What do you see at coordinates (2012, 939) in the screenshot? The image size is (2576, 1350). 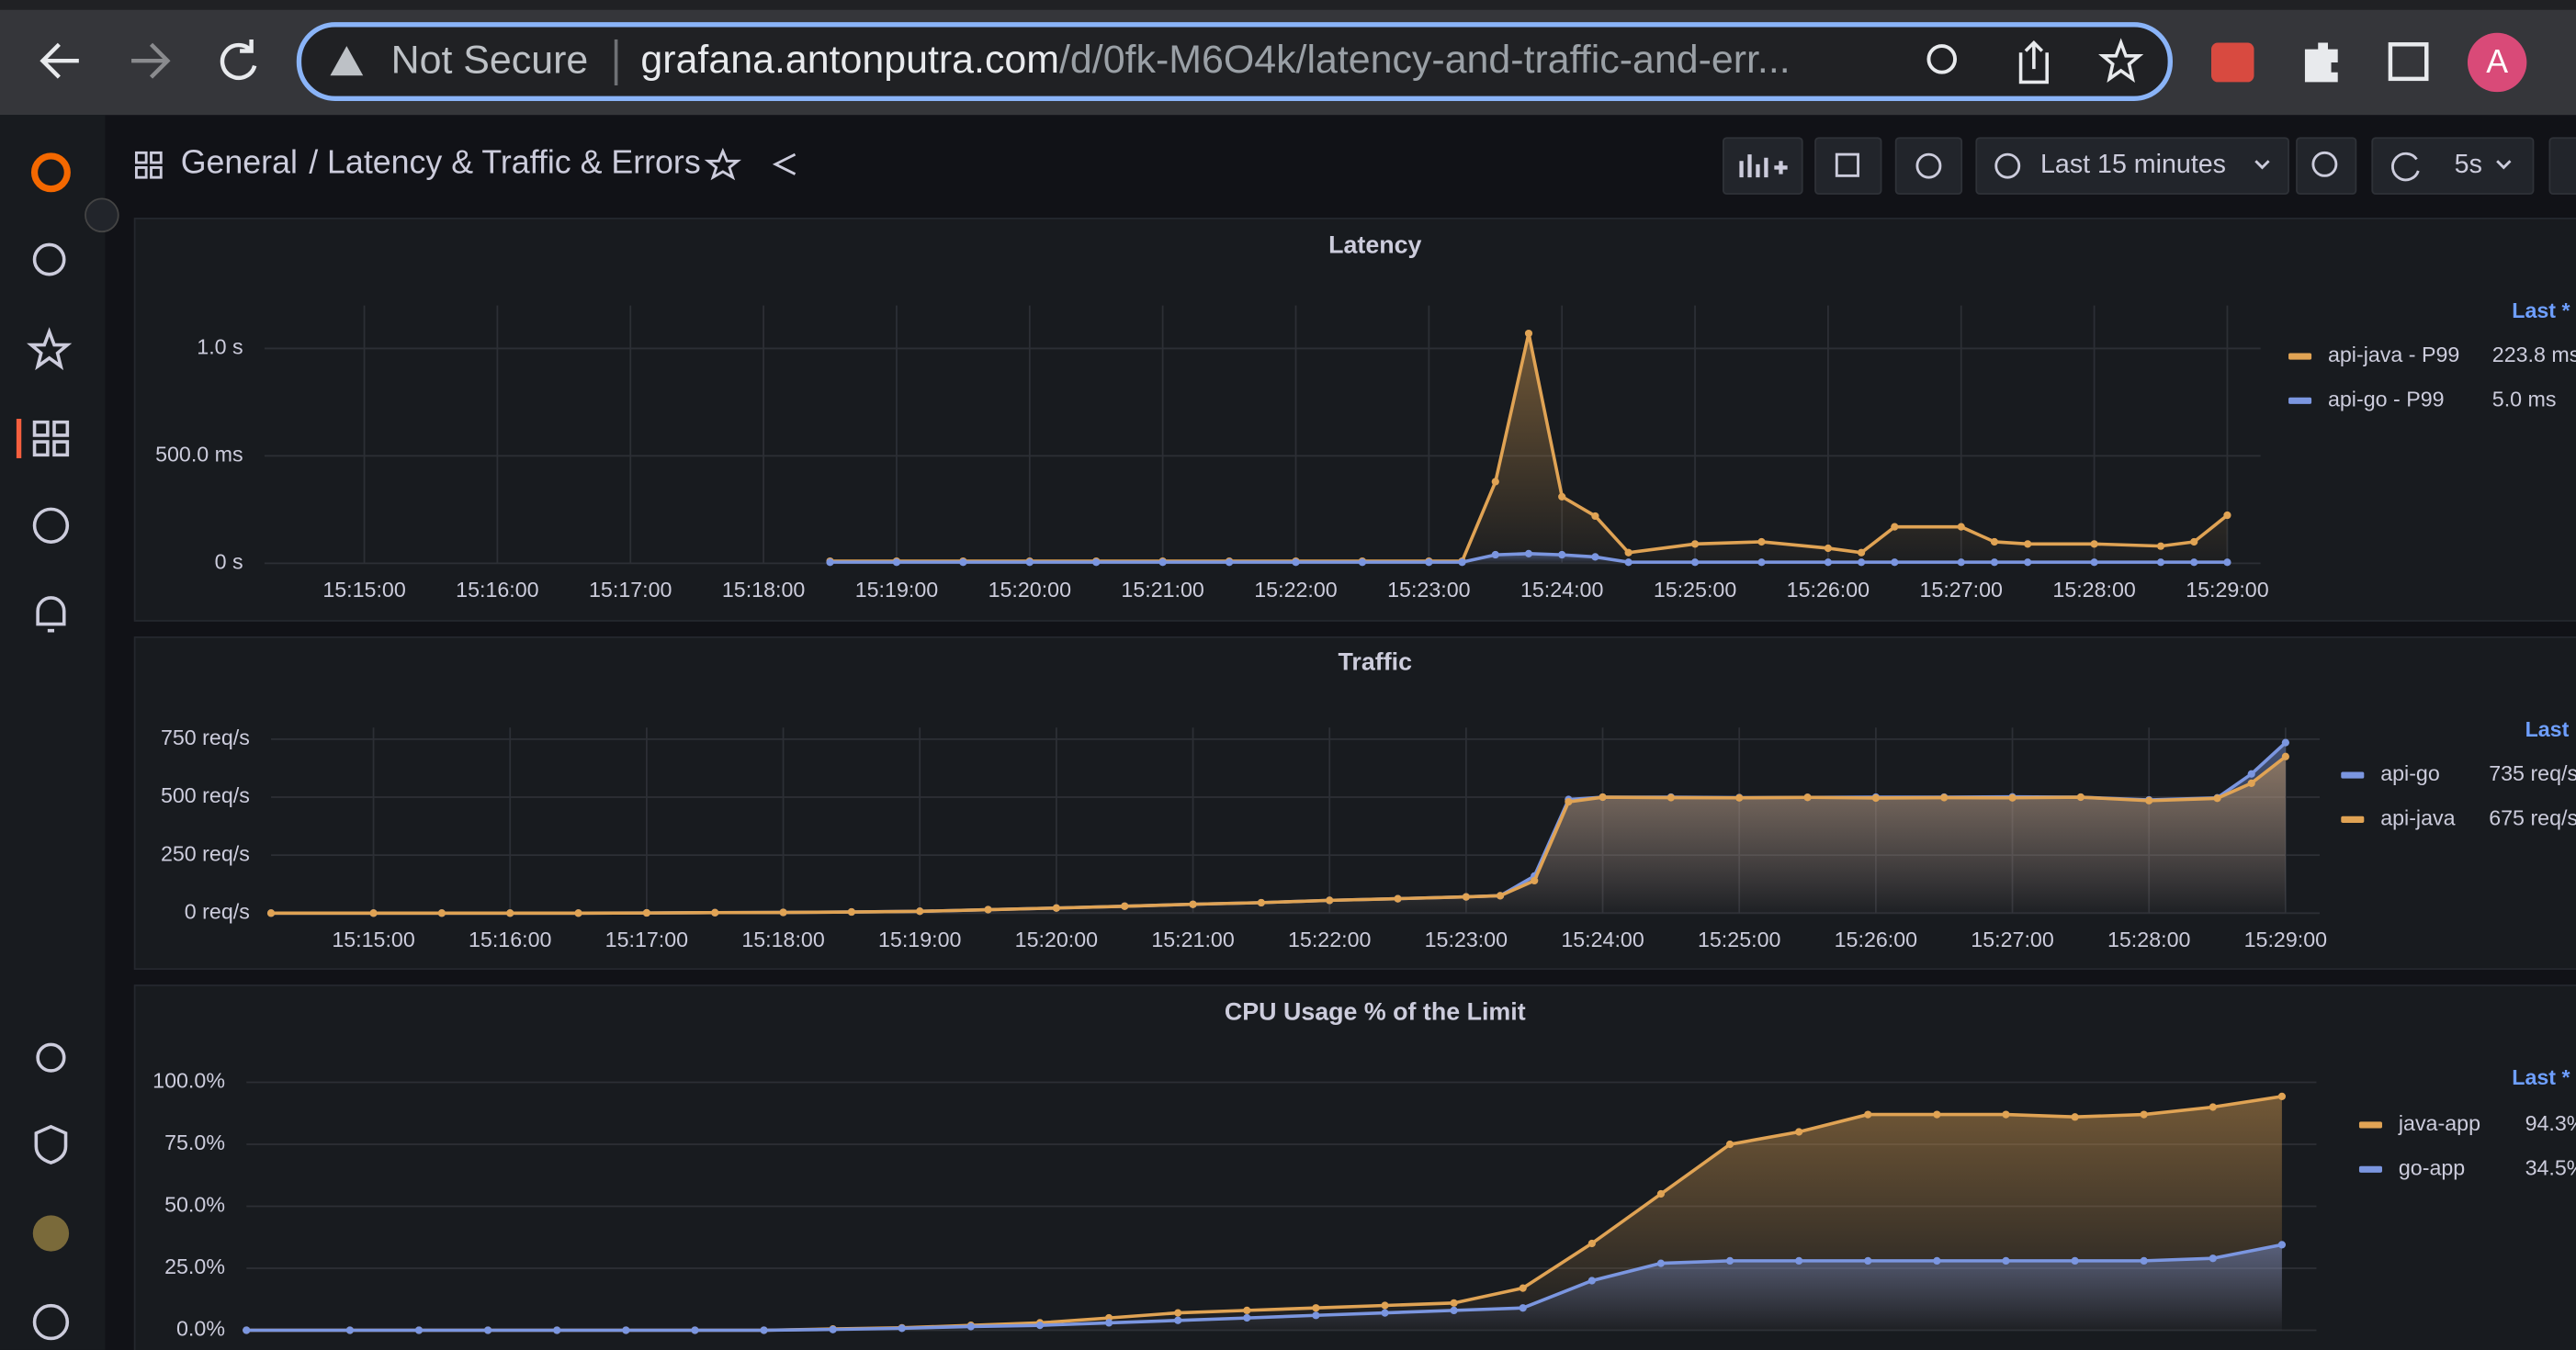 I see `x-tick-label: 15:27:00` at bounding box center [2012, 939].